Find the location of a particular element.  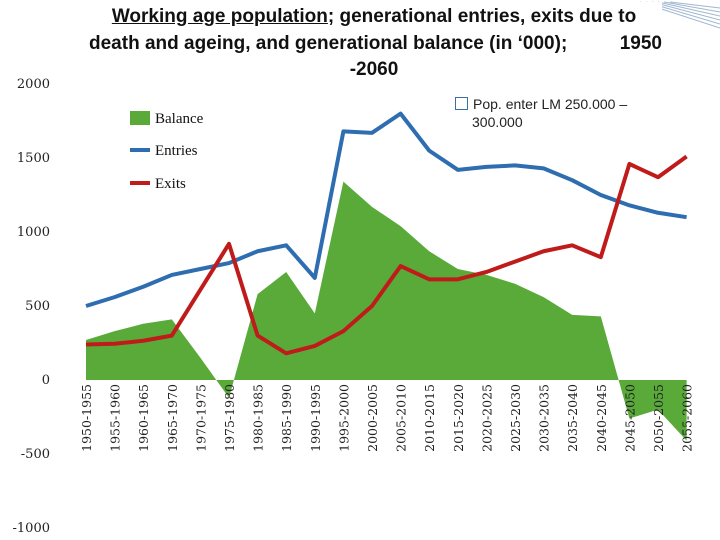

x-tick-label: 1955-1960 is located at coordinates (115, 418).